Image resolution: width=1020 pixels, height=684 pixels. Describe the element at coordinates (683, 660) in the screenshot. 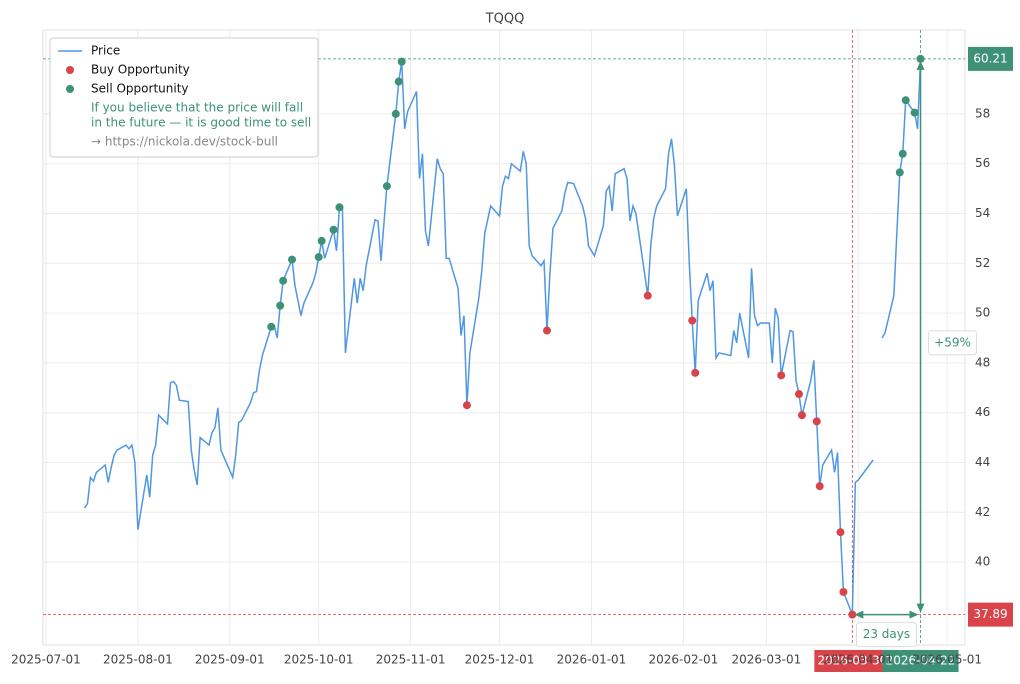

I see `x-tick-label: 2026-02-01` at that location.